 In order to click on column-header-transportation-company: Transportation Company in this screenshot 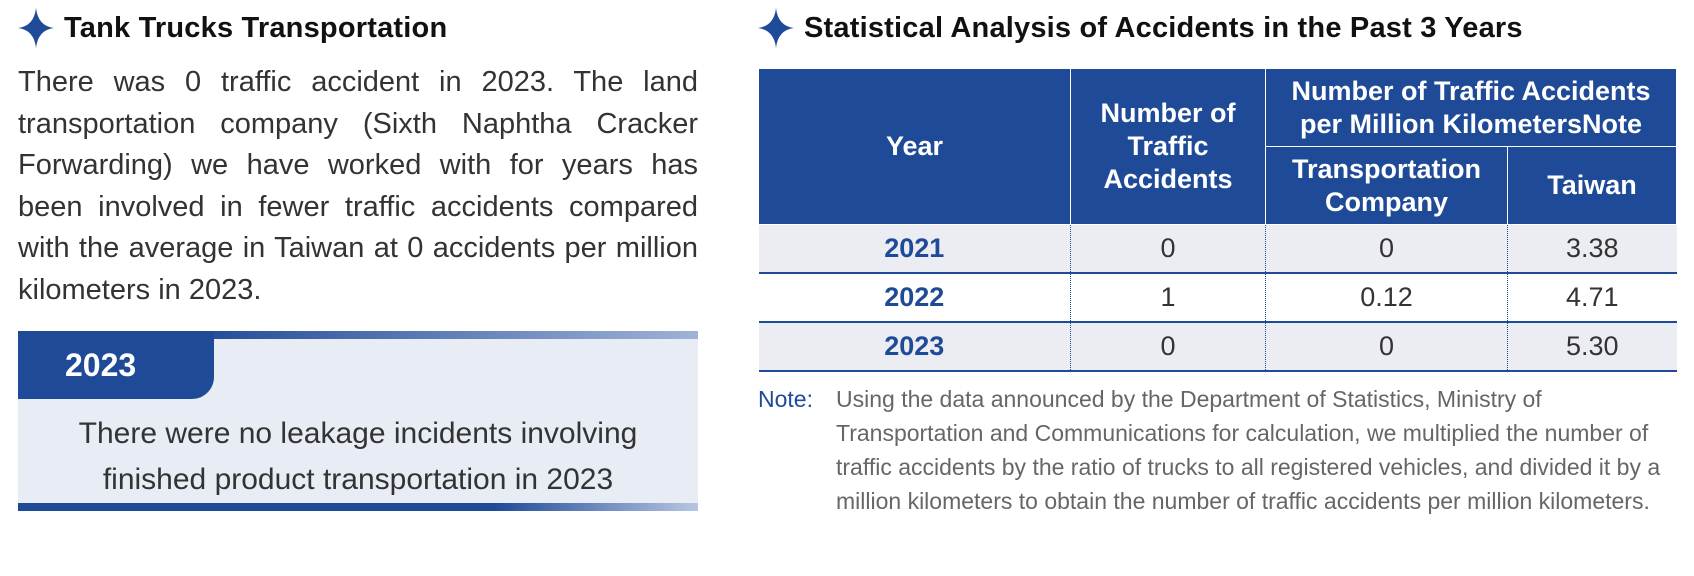, I will do `click(1386, 185)`.